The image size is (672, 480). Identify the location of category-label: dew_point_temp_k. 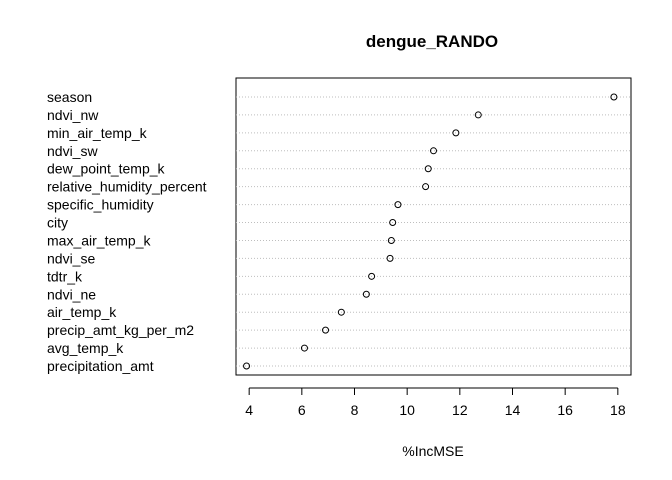
(106, 169).